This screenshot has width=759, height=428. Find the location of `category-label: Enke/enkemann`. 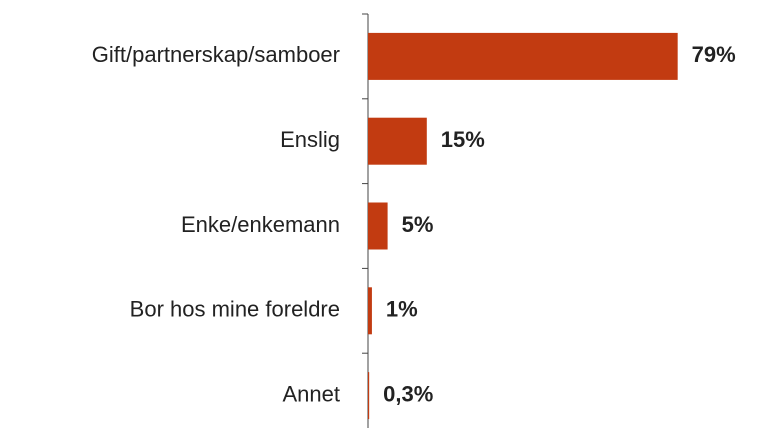

category-label: Enke/enkemann is located at coordinates (260, 224).